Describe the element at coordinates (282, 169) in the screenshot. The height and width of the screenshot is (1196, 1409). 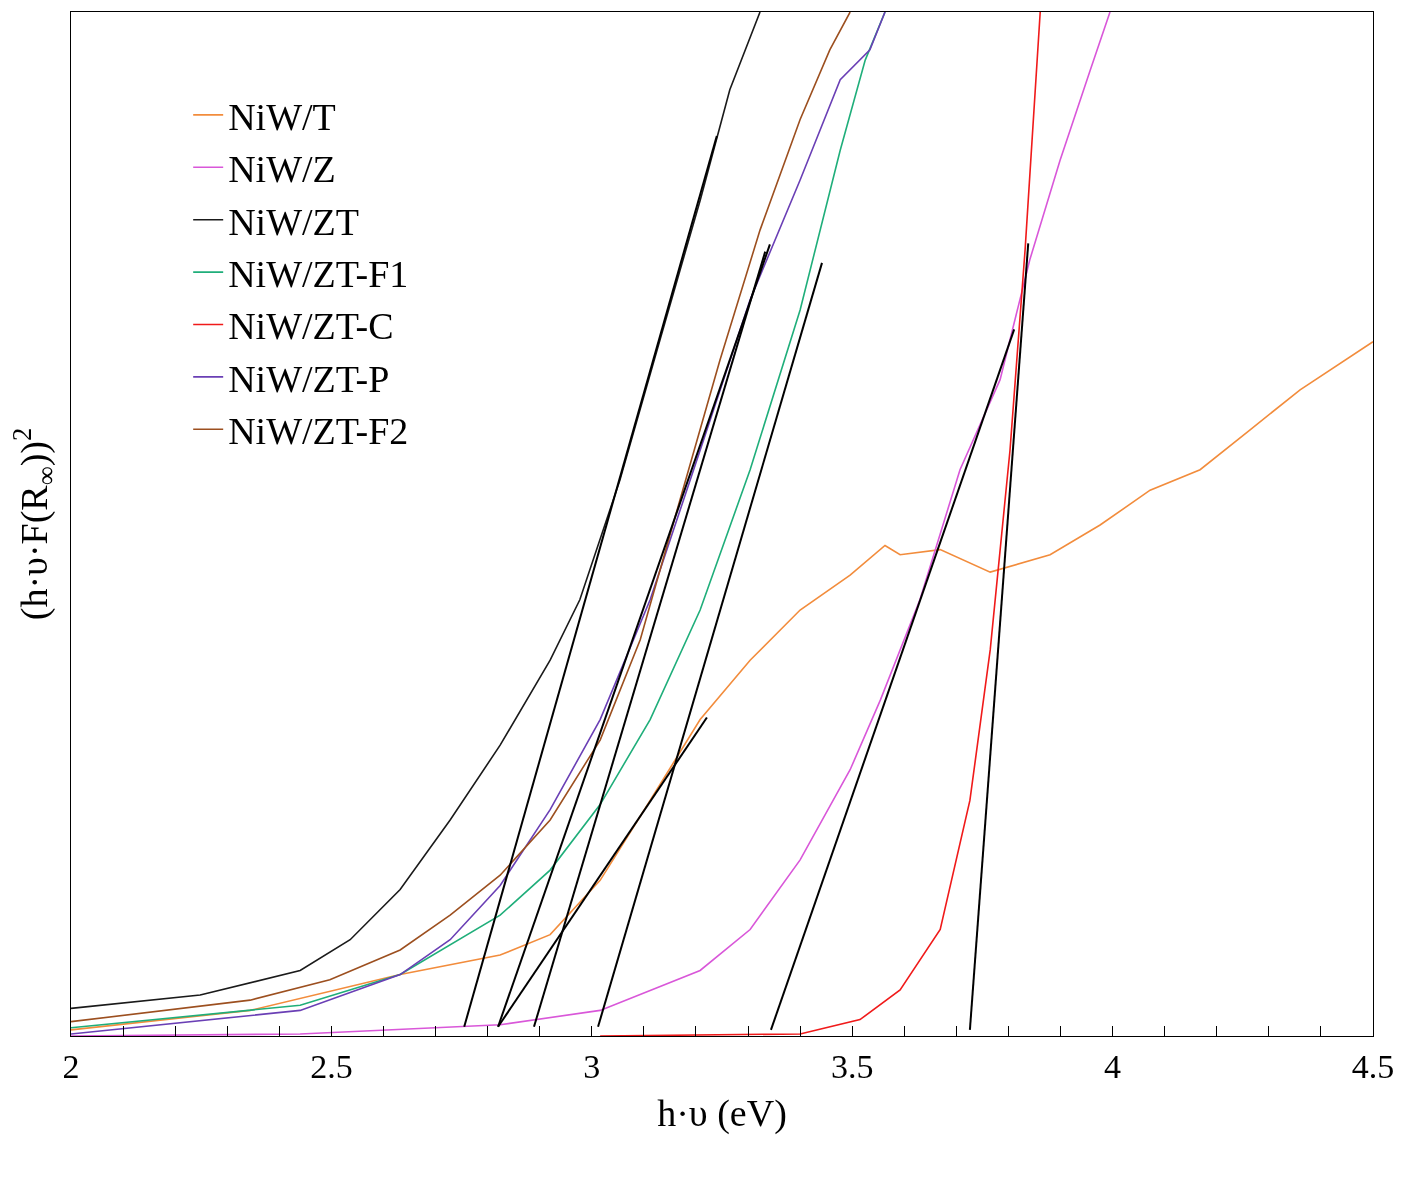
I see `legend-label: NiW/Z` at that location.